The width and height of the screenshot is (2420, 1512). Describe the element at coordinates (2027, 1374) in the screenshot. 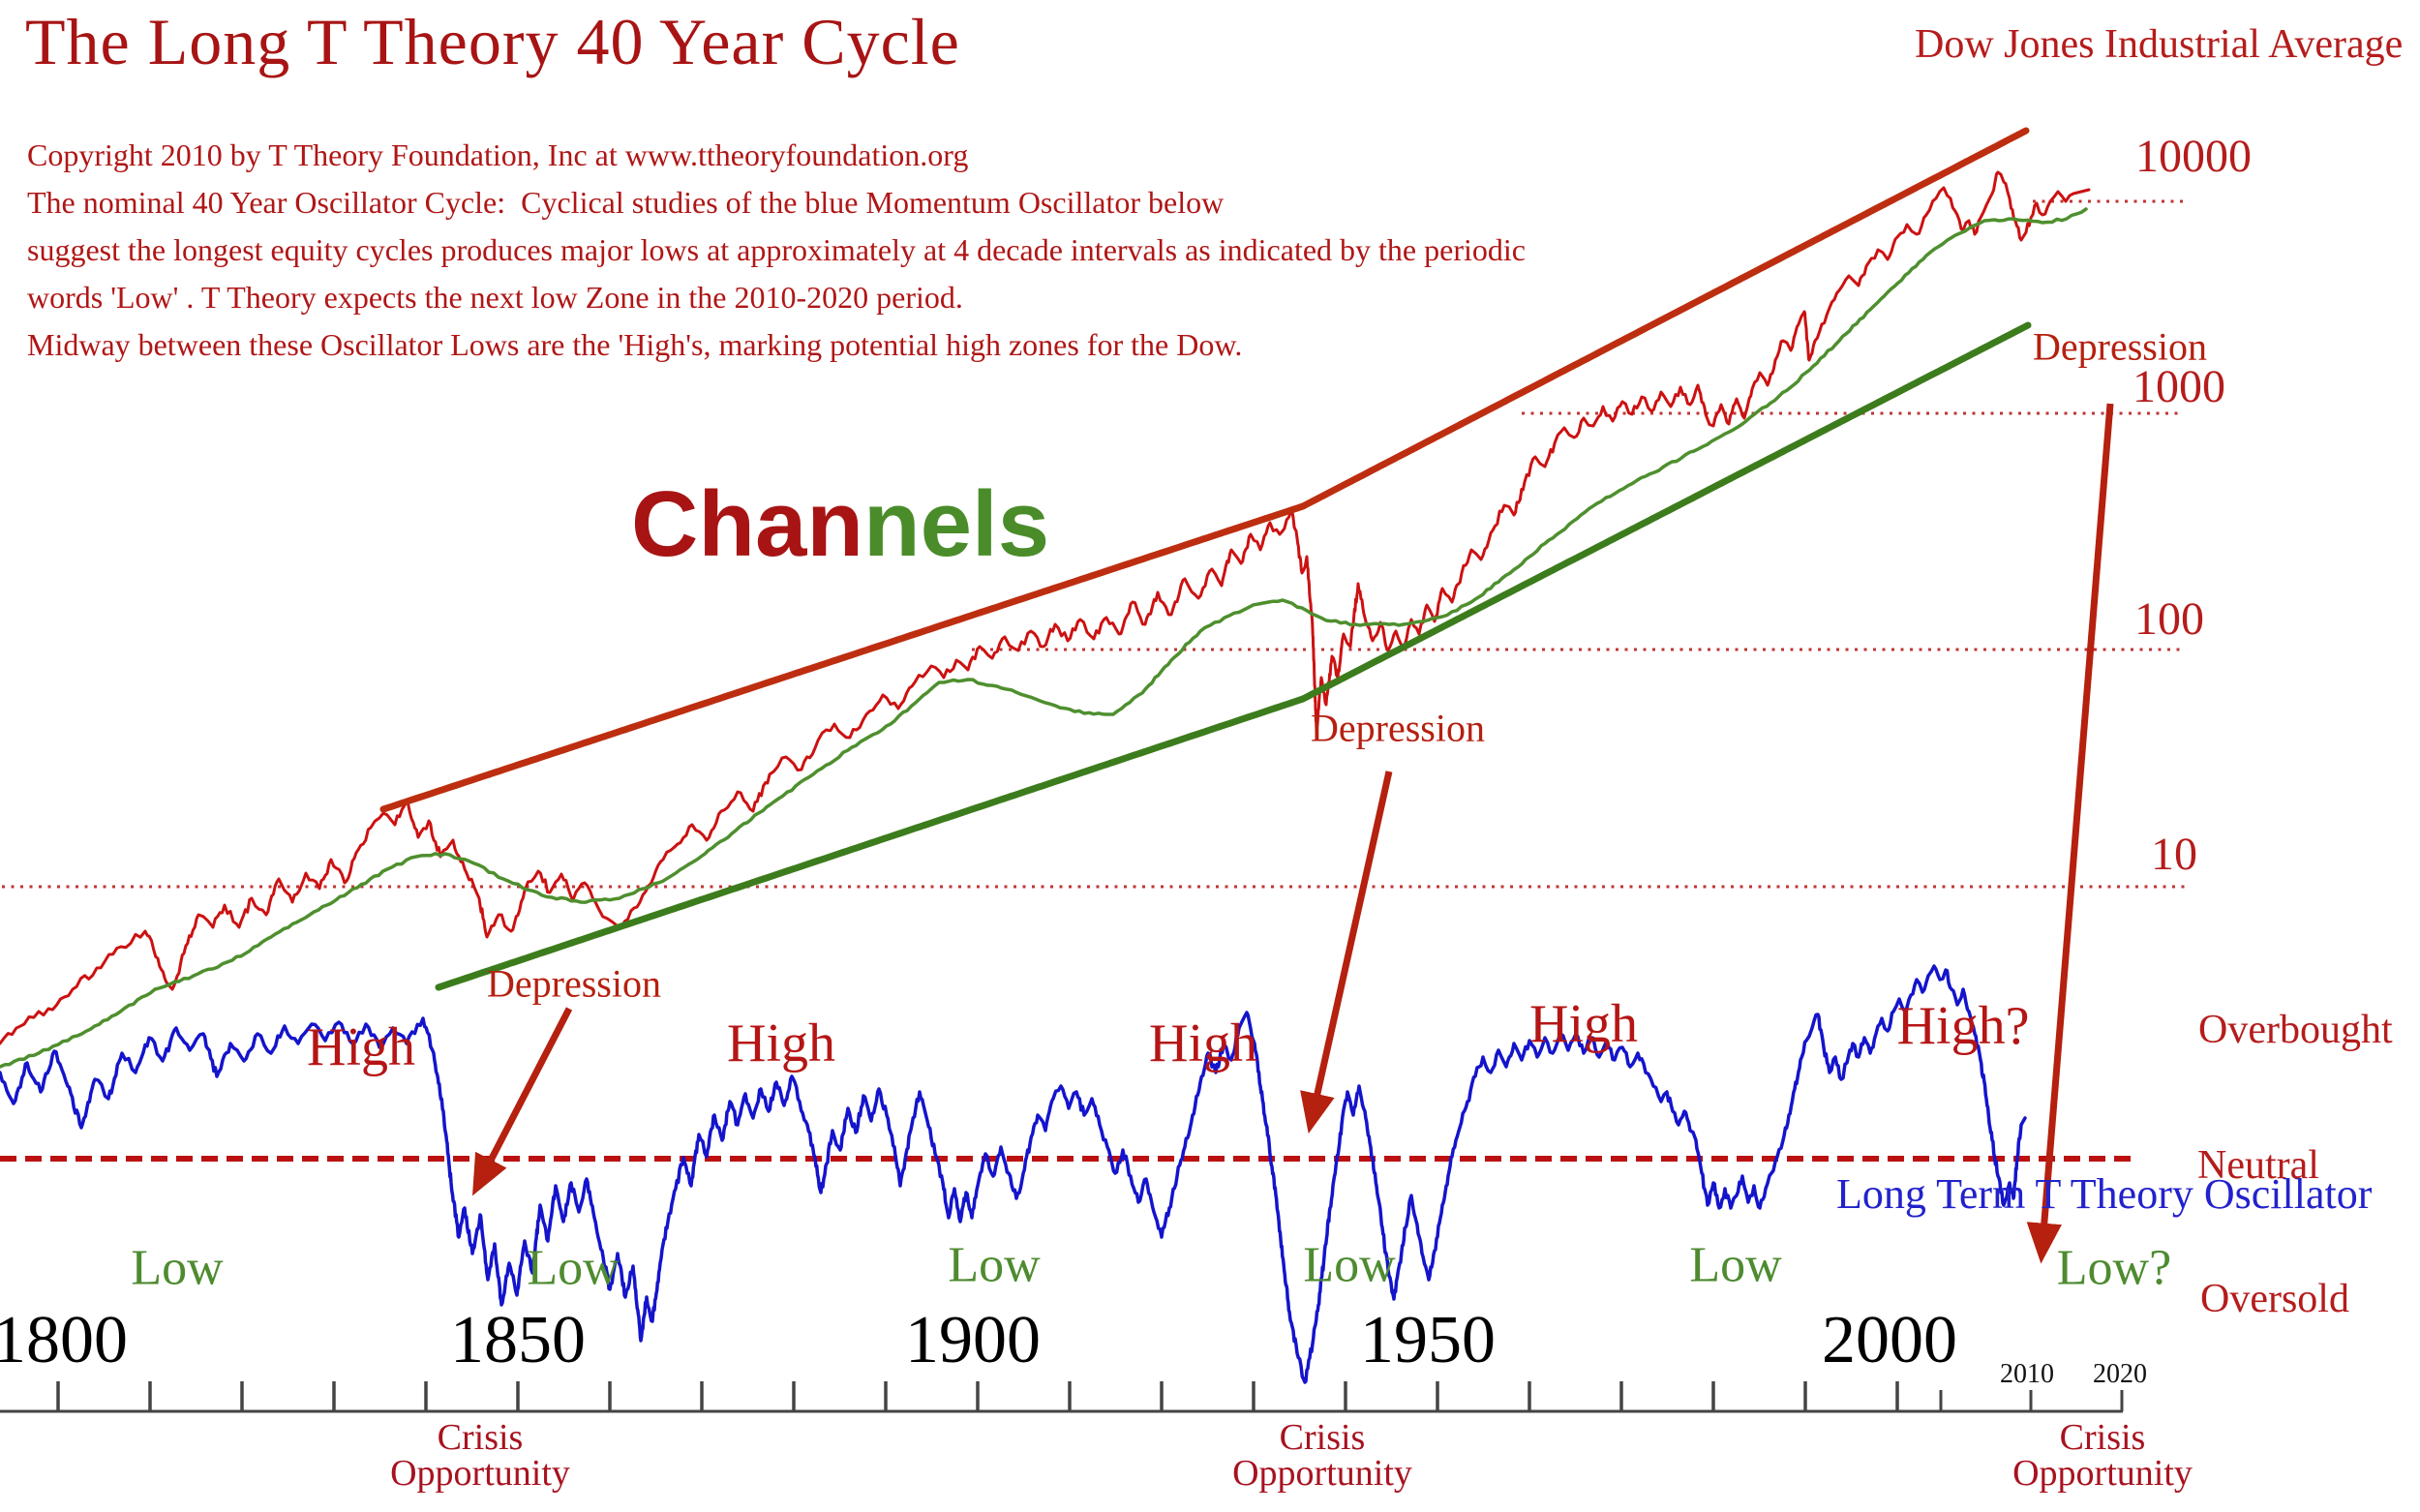

I see `x-axis-year-2010: 2010` at that location.